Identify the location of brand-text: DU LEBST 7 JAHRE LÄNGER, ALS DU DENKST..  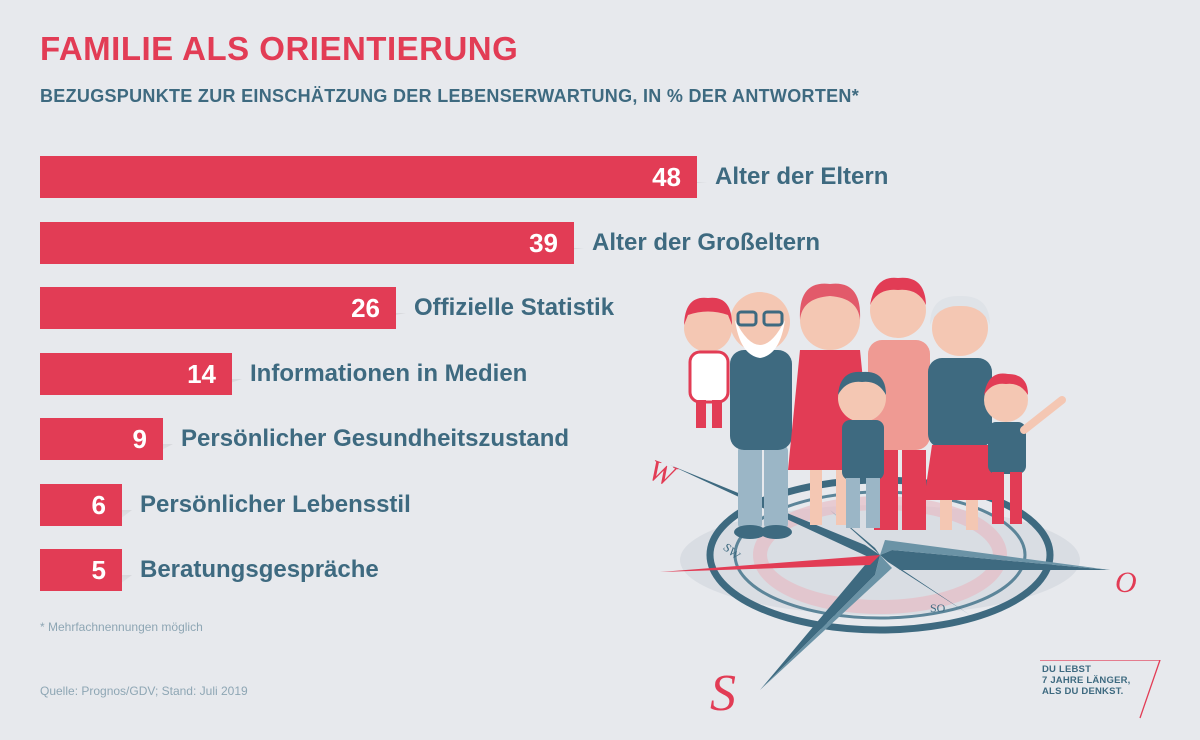
(1086, 680).